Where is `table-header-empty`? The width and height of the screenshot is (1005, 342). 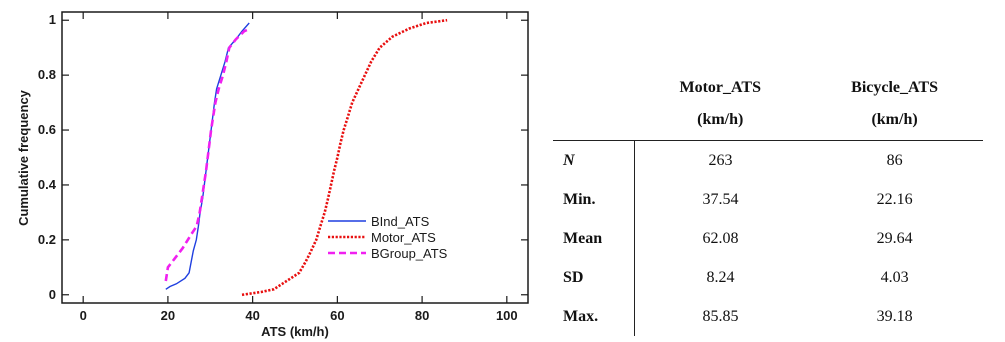 table-header-empty is located at coordinates (593, 88).